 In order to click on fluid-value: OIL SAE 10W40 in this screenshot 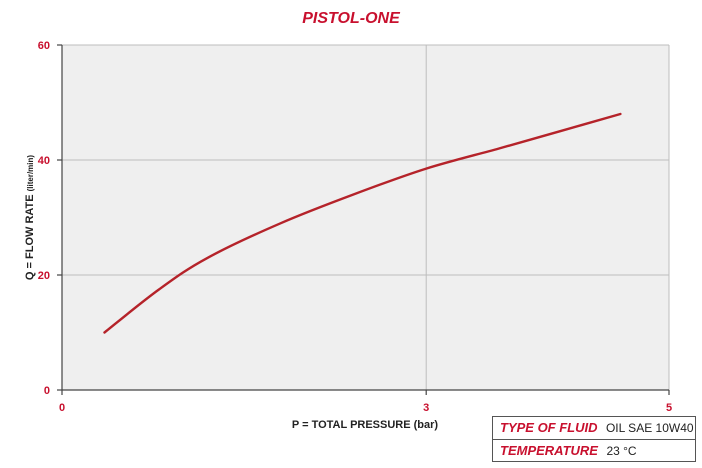, I will do `click(649, 428)`.